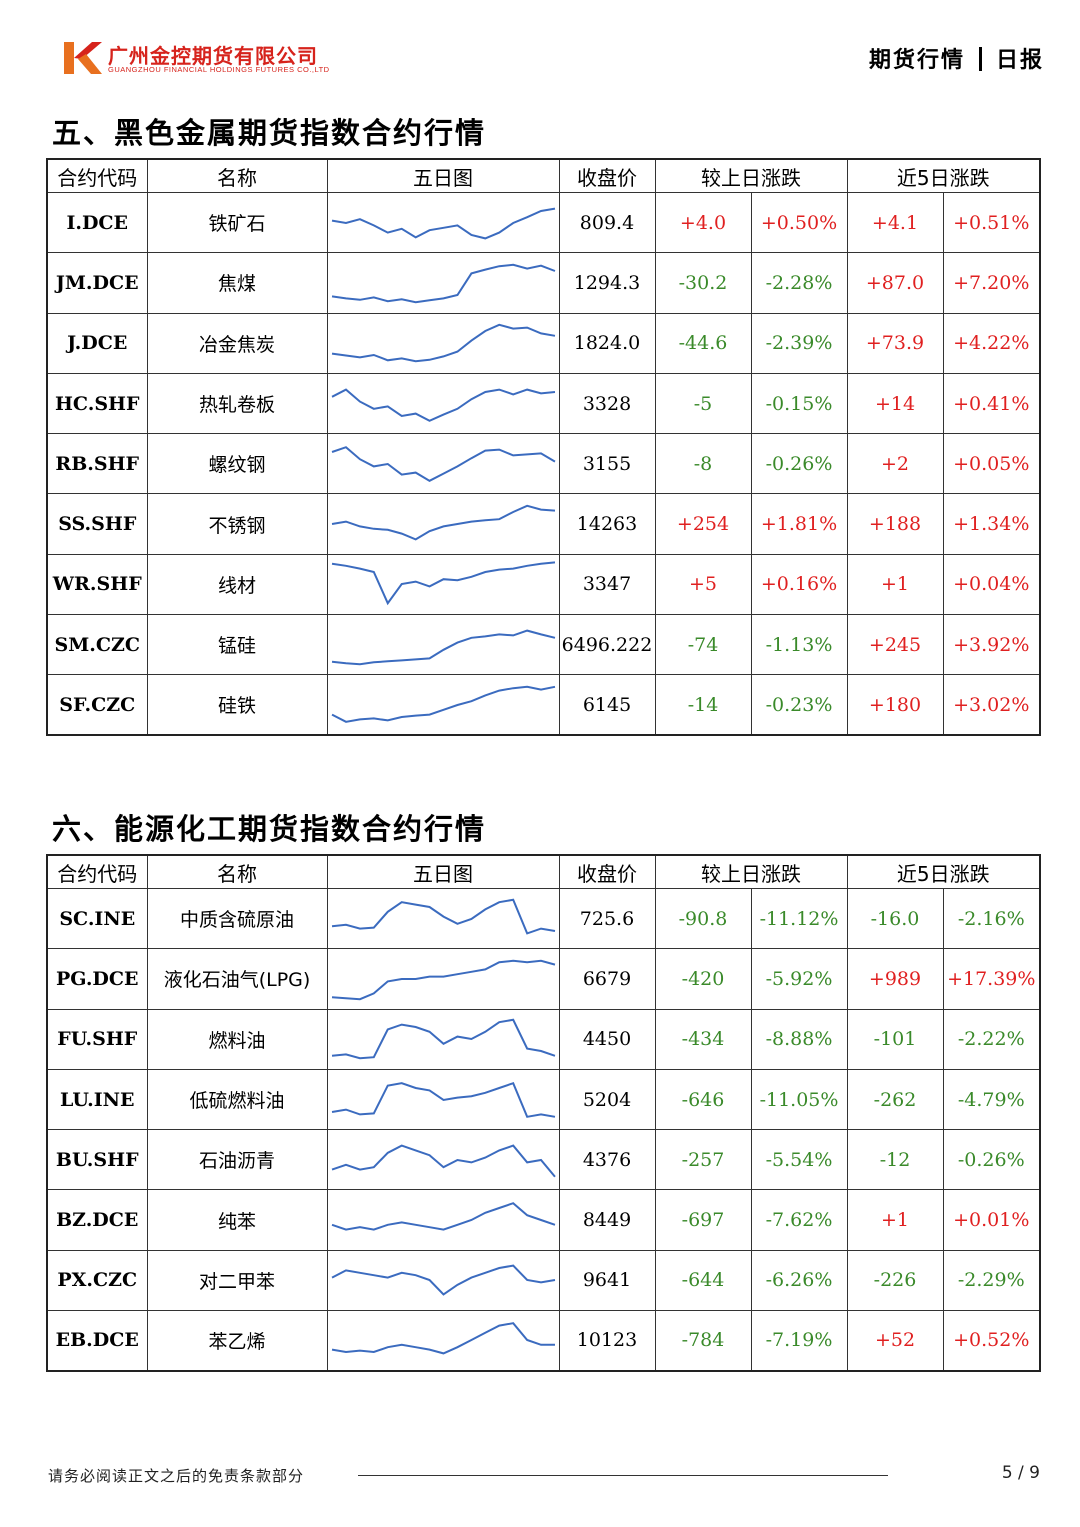 Image resolution: width=1080 pixels, height=1527 pixels. What do you see at coordinates (799, 464) in the screenshot?
I see `daily-change-pct: -0.26%` at bounding box center [799, 464].